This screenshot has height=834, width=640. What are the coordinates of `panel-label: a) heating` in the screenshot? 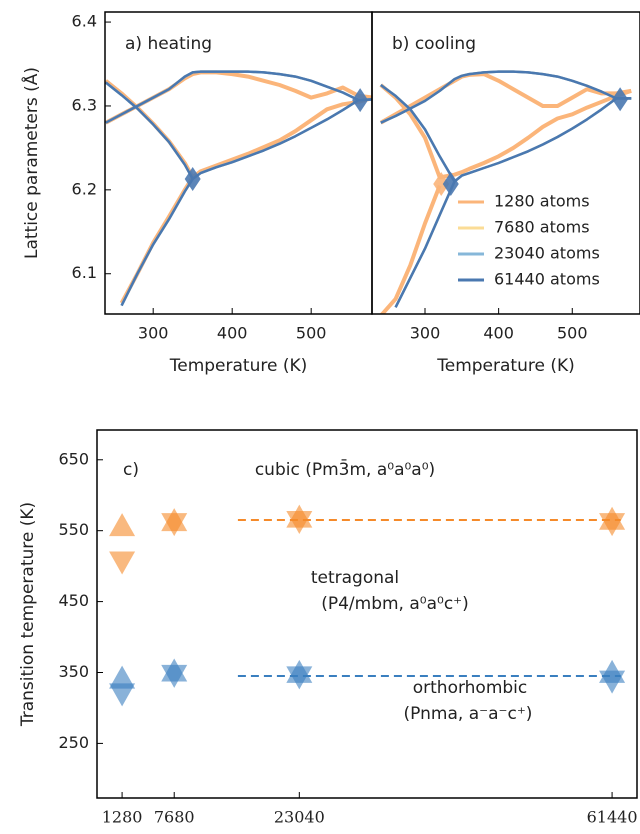 It's located at (168, 44).